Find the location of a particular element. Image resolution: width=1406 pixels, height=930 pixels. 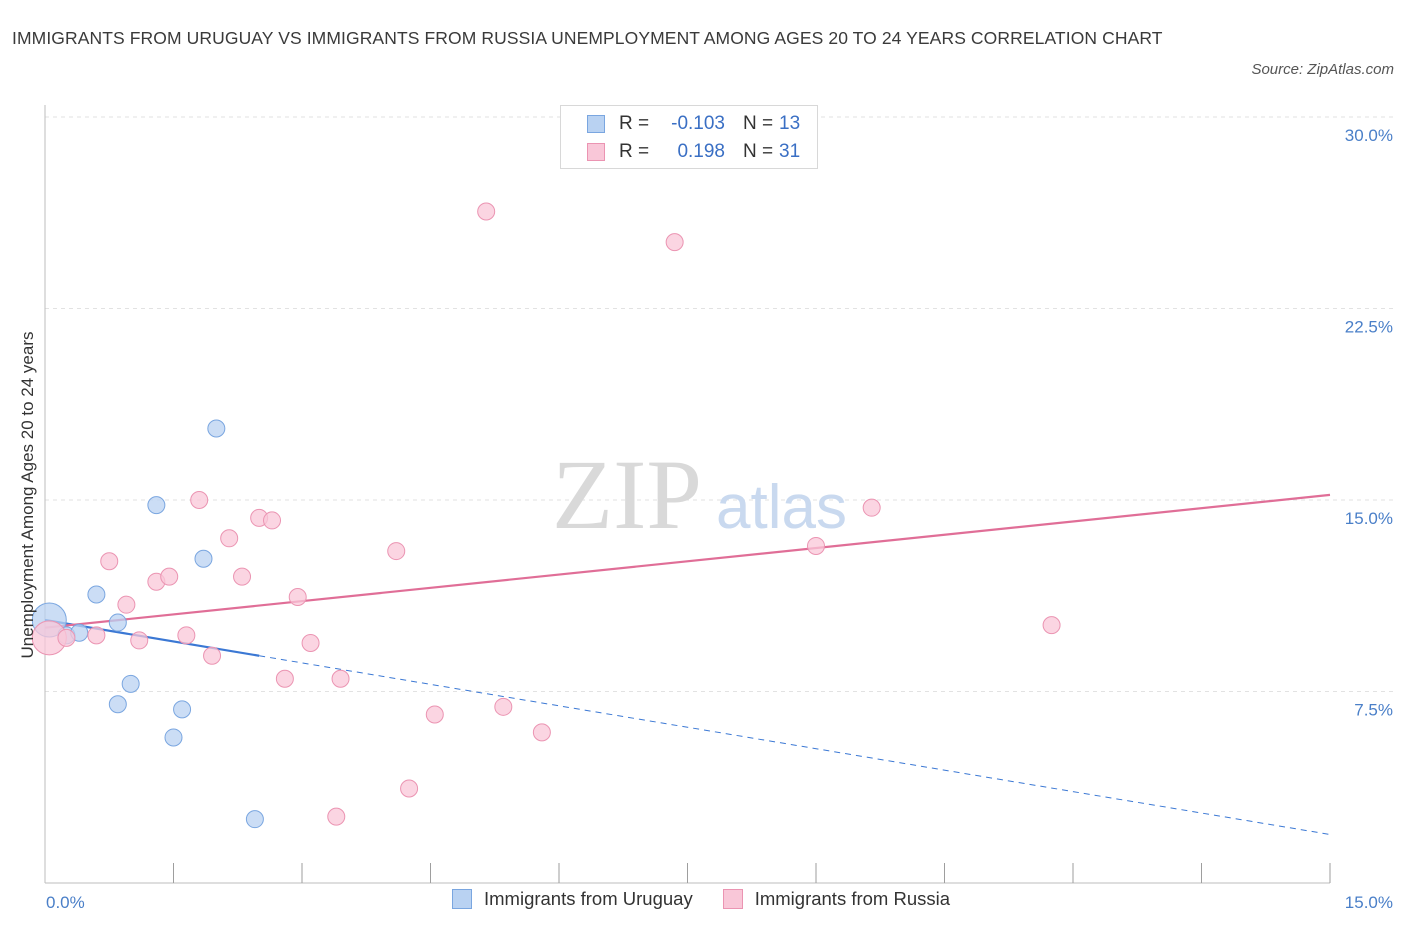

x-tick-label: 0.0% is located at coordinates (65, 902).